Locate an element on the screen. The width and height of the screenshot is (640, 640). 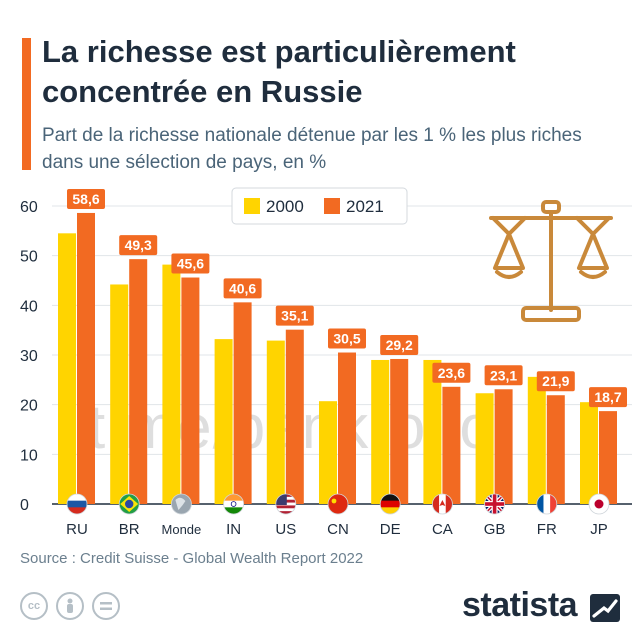
category-label-CA: CA is located at coordinates (442, 529).